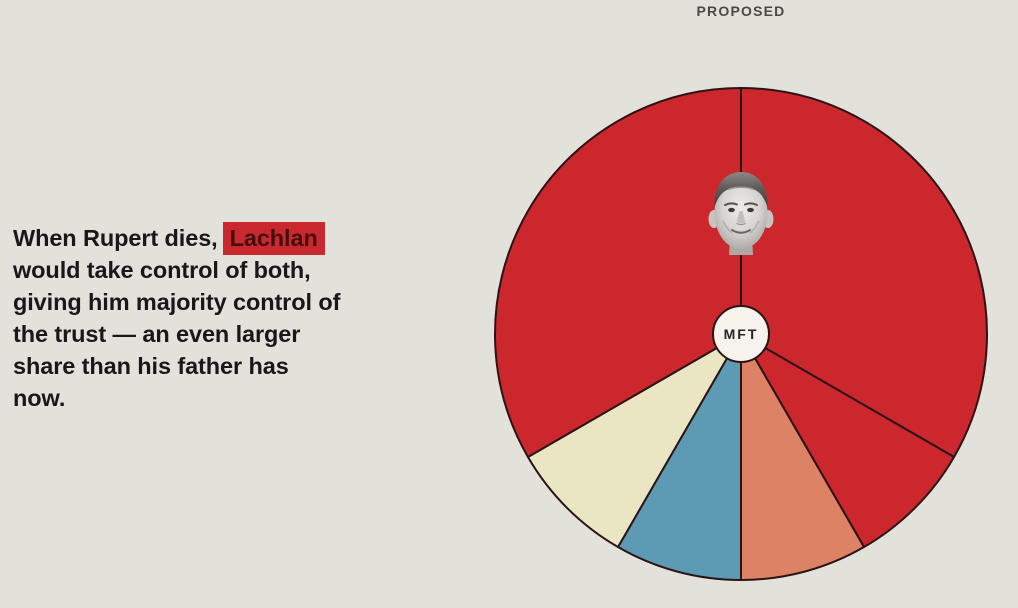 The height and width of the screenshot is (608, 1018). Describe the element at coordinates (751, 204) in the screenshot. I see `portrait-brow-right` at that location.